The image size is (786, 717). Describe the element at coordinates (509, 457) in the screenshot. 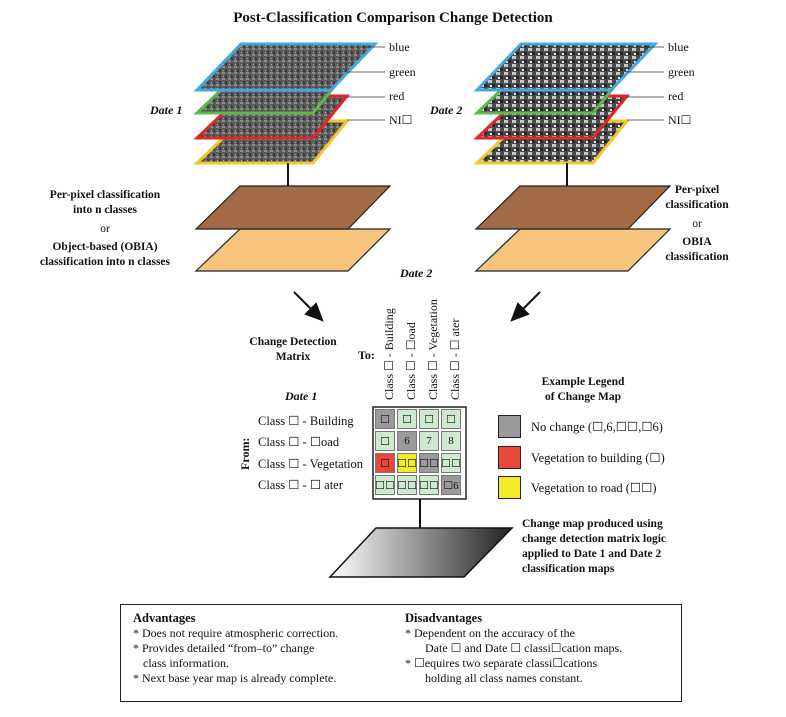

I see `legend-swatch-veg-building` at that location.